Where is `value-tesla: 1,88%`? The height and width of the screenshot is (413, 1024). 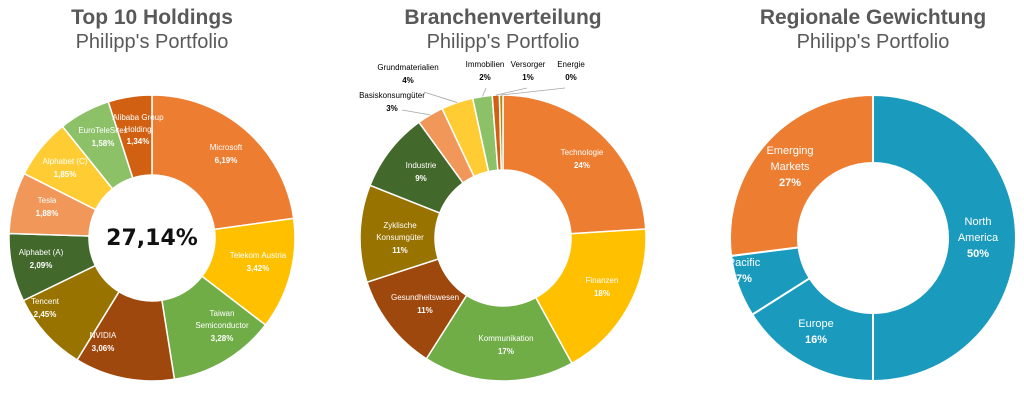 value-tesla: 1,88% is located at coordinates (47, 213).